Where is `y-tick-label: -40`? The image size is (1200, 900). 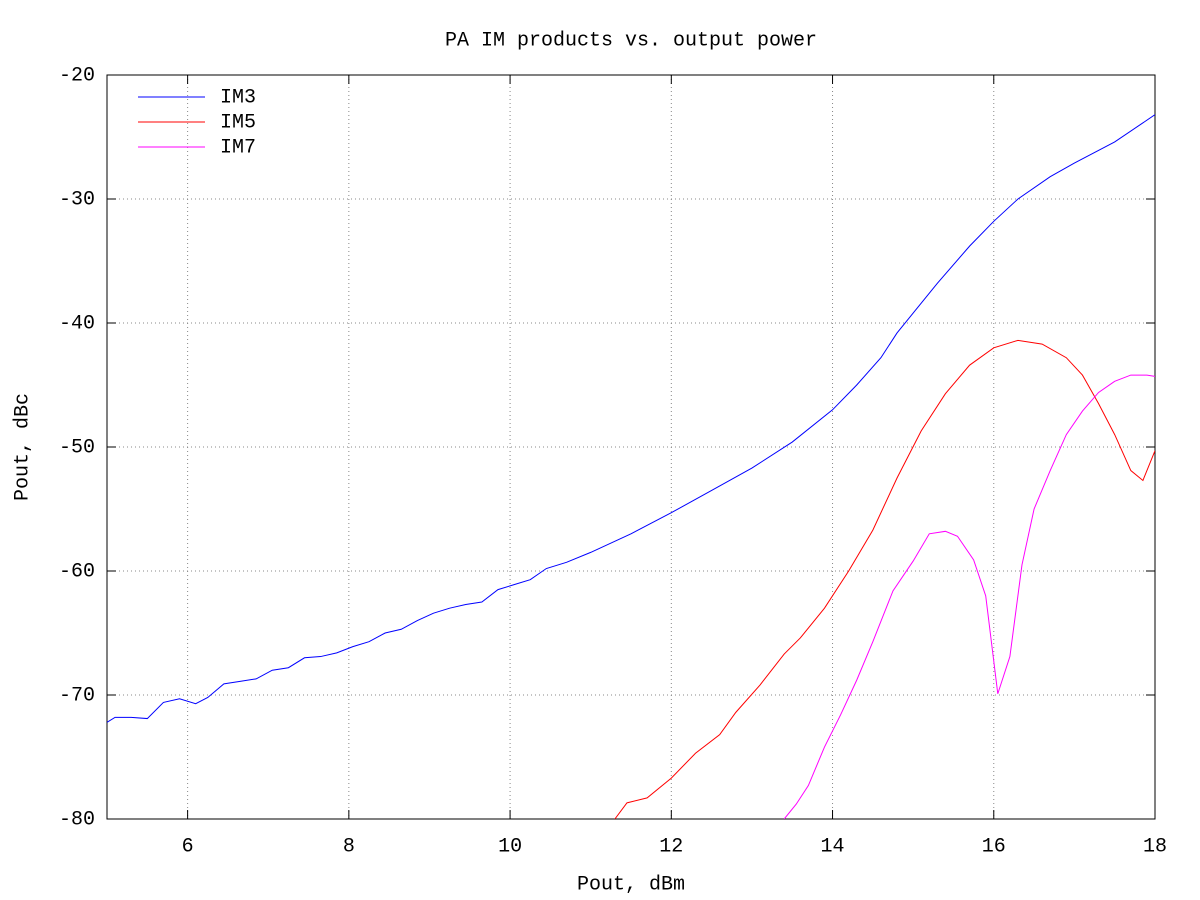
y-tick-label: -40 is located at coordinates (77, 323).